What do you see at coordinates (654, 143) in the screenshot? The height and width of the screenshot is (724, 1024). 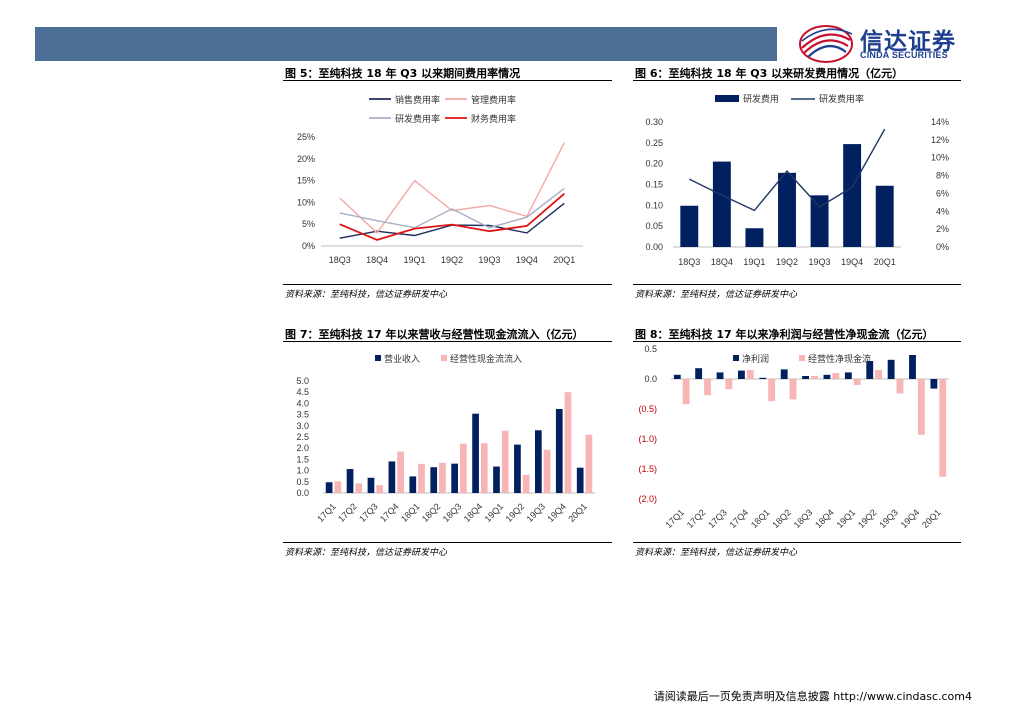 I see `y-tick-label: 0.25` at bounding box center [654, 143].